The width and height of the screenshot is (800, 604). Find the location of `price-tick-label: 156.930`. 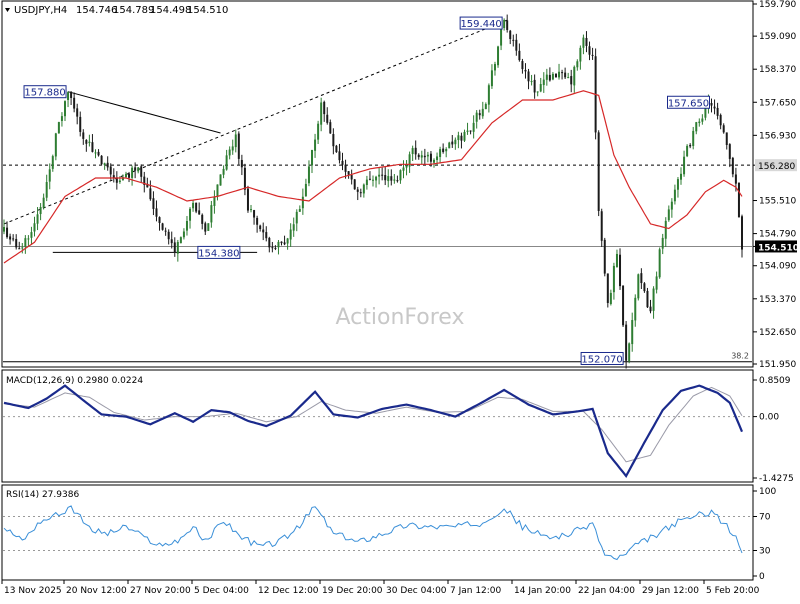

price-tick-label: 156.930 is located at coordinates (777, 136).